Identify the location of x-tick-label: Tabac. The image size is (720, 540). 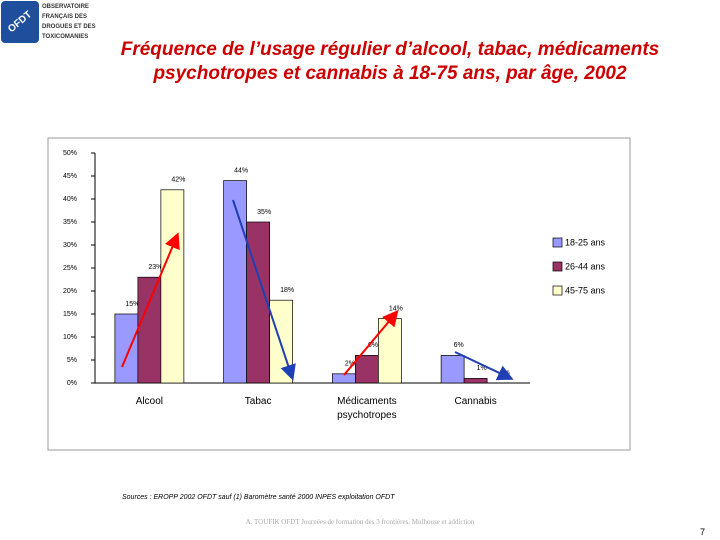
(258, 401).